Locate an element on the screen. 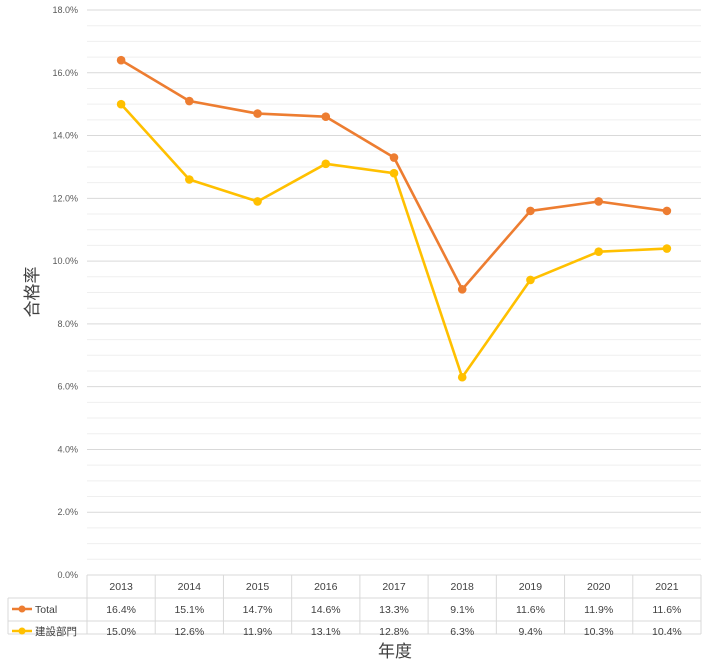 This screenshot has width=709, height=665. y-tick-label: 4.0% is located at coordinates (67, 449).